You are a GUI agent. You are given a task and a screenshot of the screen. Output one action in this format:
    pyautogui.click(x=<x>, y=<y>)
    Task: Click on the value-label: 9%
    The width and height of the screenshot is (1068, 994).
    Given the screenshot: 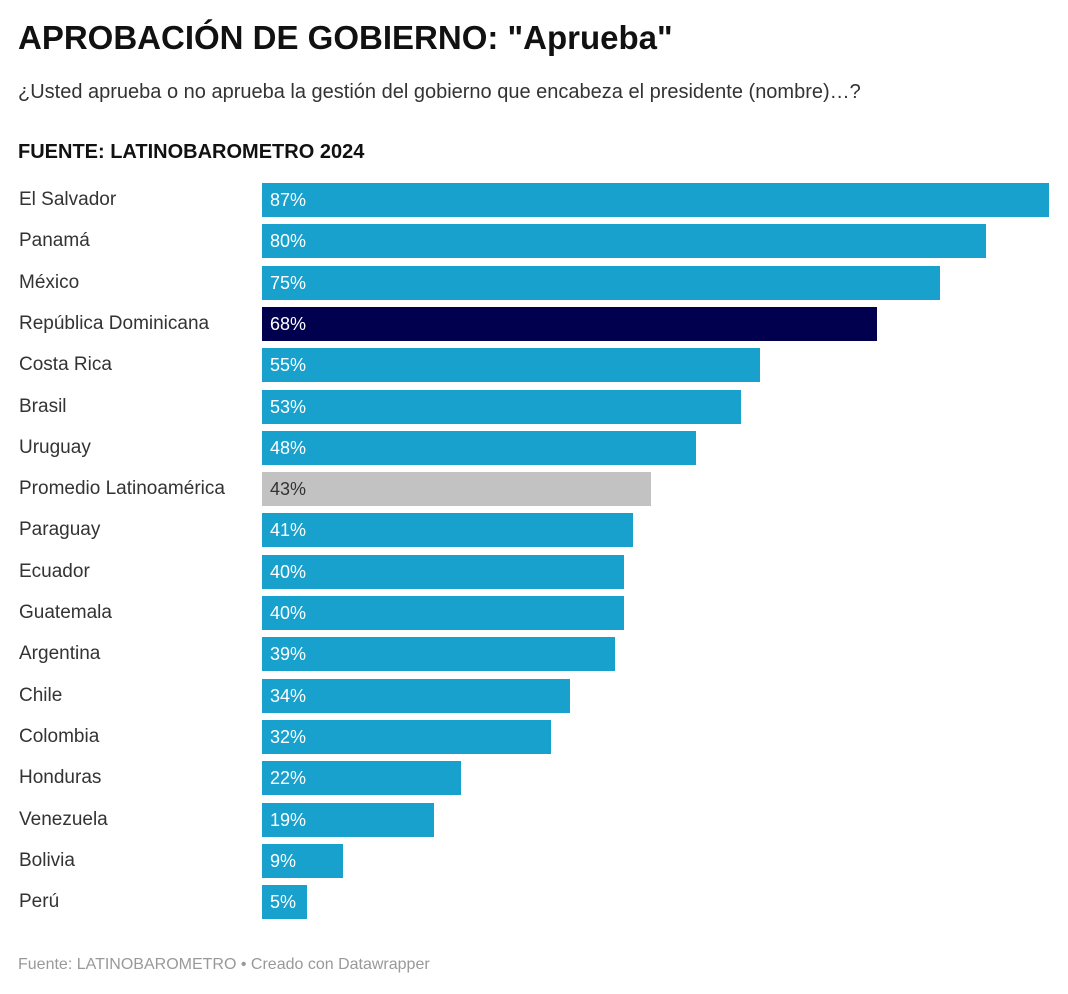 What is the action you would take?
    pyautogui.click(x=283, y=860)
    